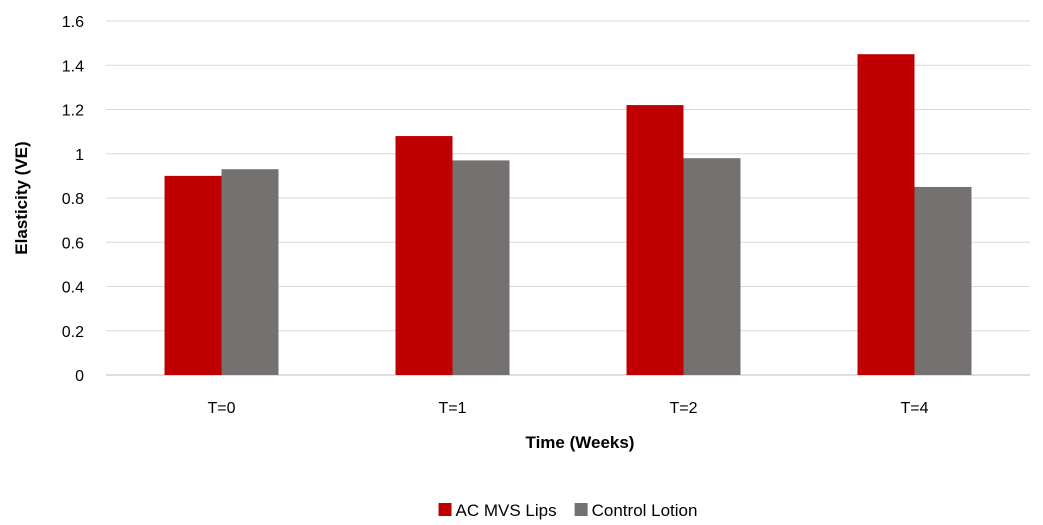 The image size is (1043, 525). What do you see at coordinates (73, 332) in the screenshot?
I see `y-tick-label: 0.2` at bounding box center [73, 332].